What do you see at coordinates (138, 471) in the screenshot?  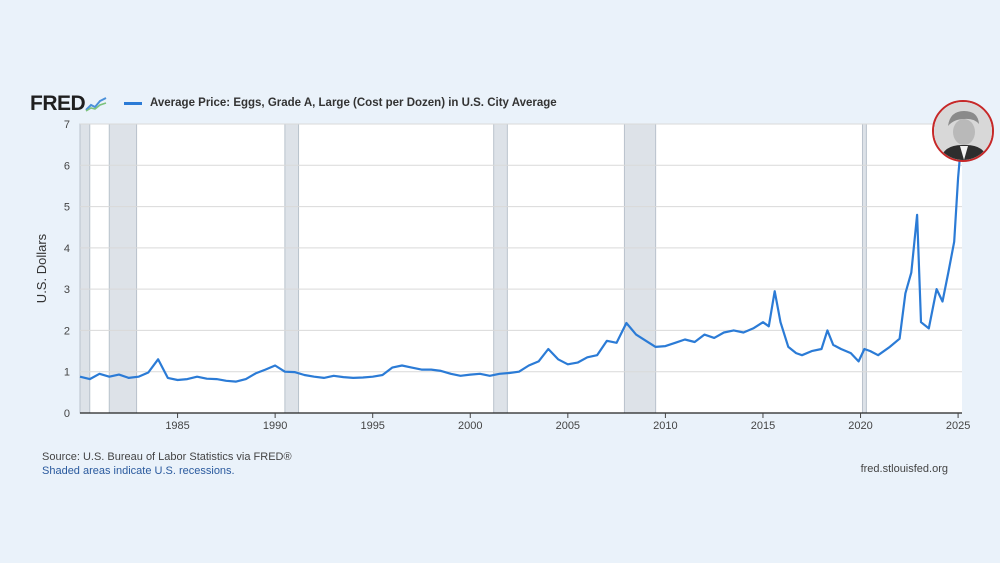 I see `recession-note-link: Shaded areas indicate U.S. recessions.` at bounding box center [138, 471].